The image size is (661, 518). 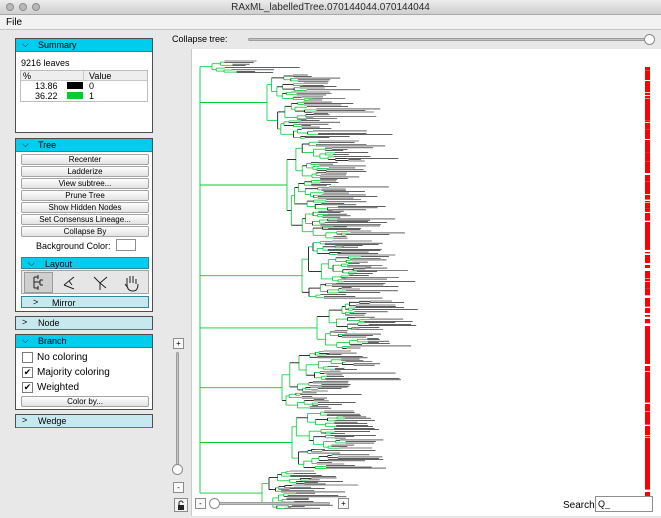 I want to click on background-color-swatch, so click(x=126, y=245).